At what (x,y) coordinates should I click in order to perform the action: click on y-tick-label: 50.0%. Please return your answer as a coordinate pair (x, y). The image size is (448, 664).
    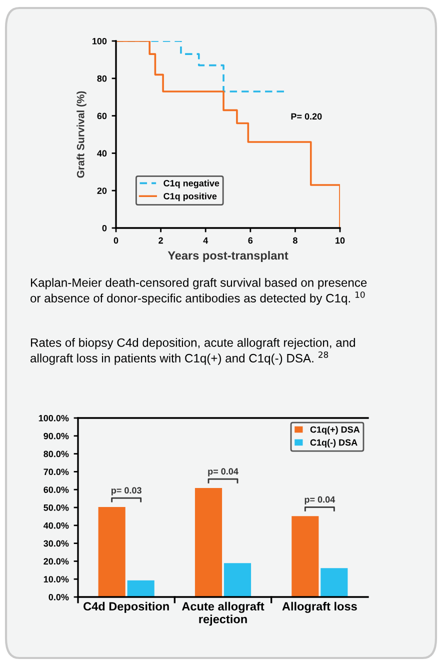
    Looking at the image, I should click on (56, 507).